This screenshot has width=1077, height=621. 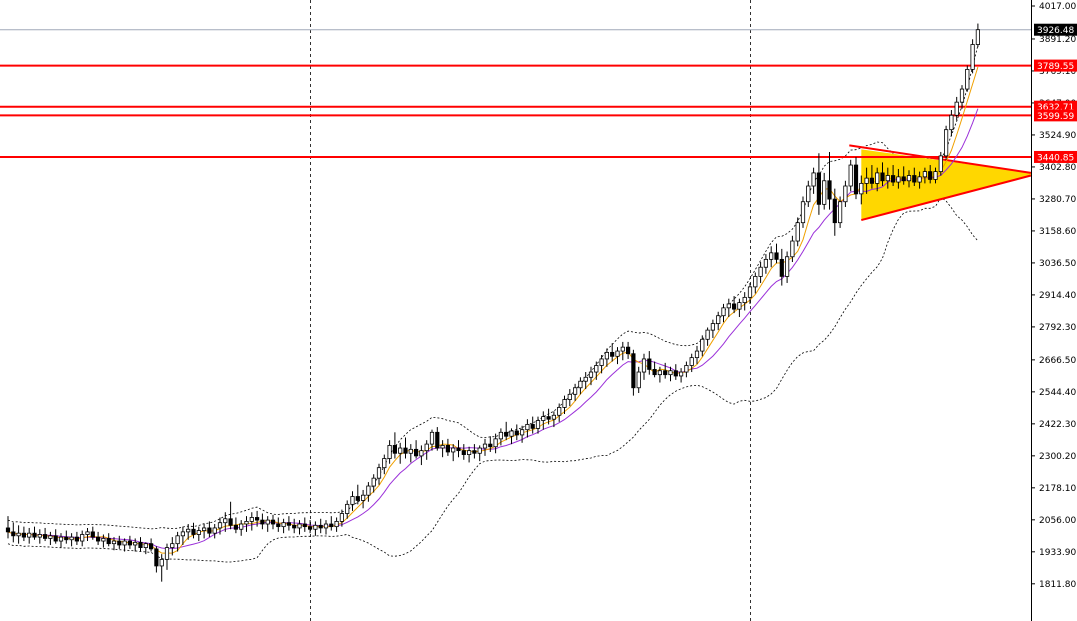 What do you see at coordinates (1057, 425) in the screenshot?
I see `y-tick-label: 2422.30` at bounding box center [1057, 425].